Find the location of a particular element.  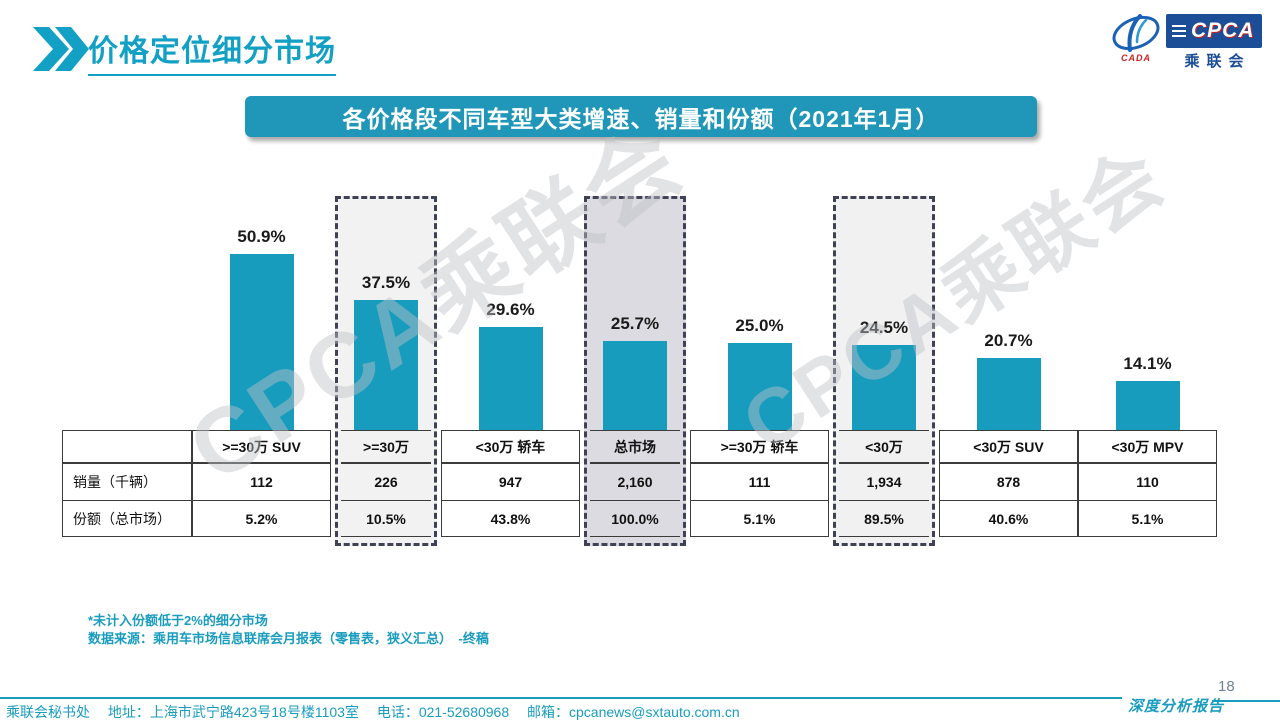

row-label-column: 销量（千辆） 份额（总市场） is located at coordinates (127, 371).